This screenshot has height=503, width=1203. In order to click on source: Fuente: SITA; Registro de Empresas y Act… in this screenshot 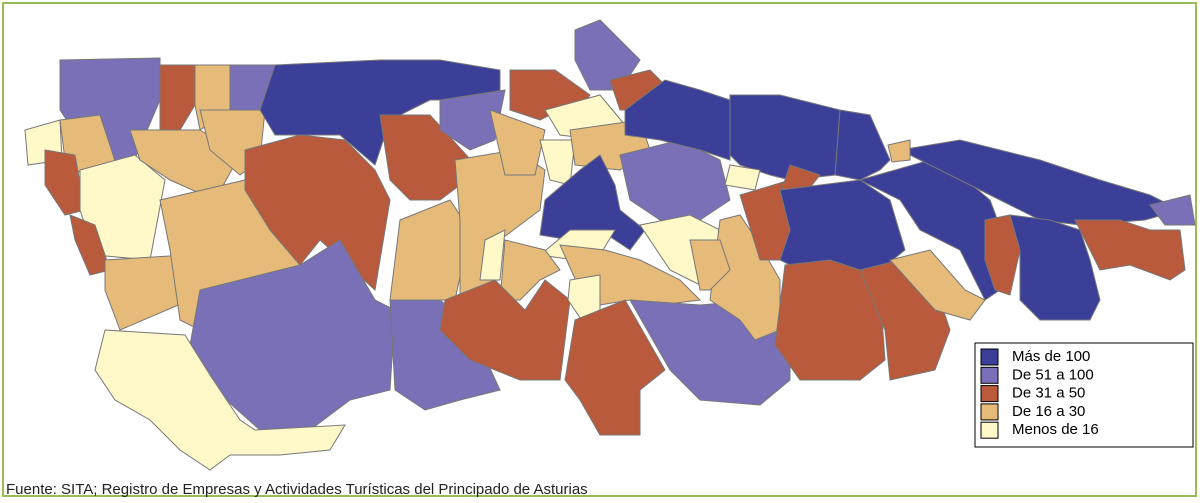, I will do `click(297, 489)`.